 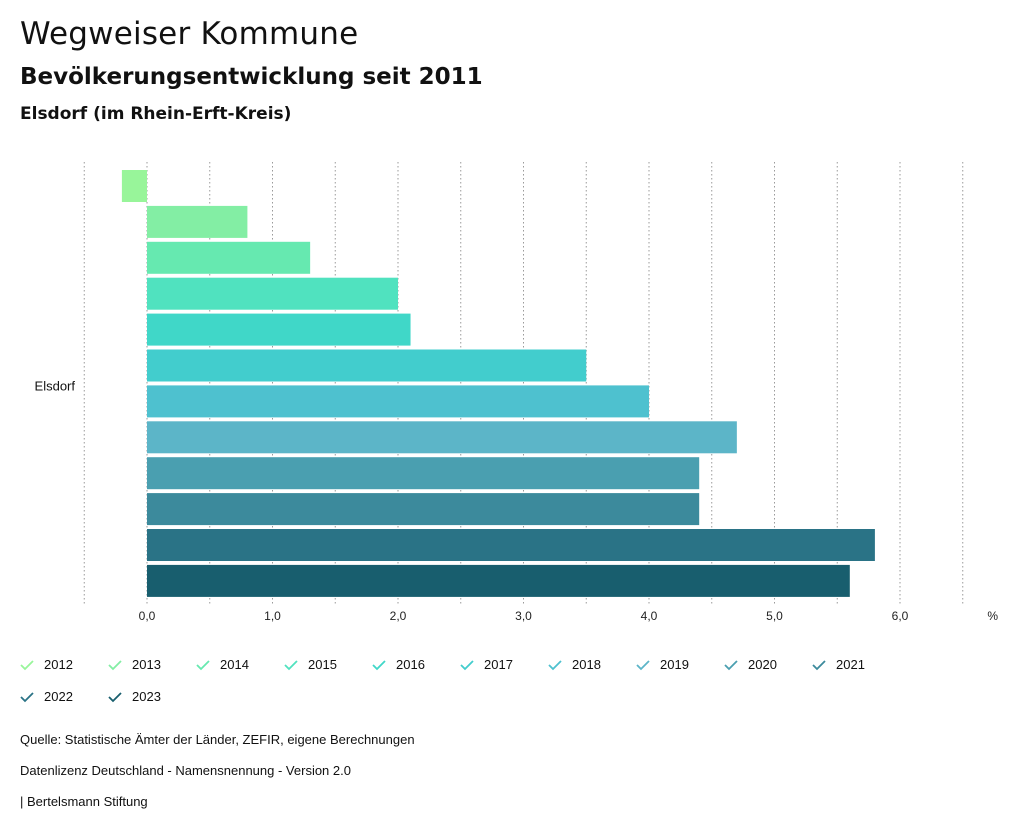 I want to click on x-axis-unit: %, so click(x=992, y=616).